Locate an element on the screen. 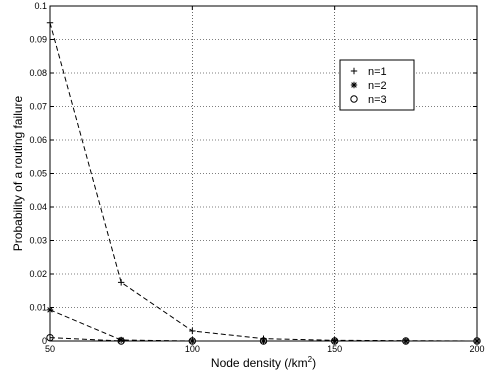  y-tick-label: 0.07 is located at coordinates (38, 107).